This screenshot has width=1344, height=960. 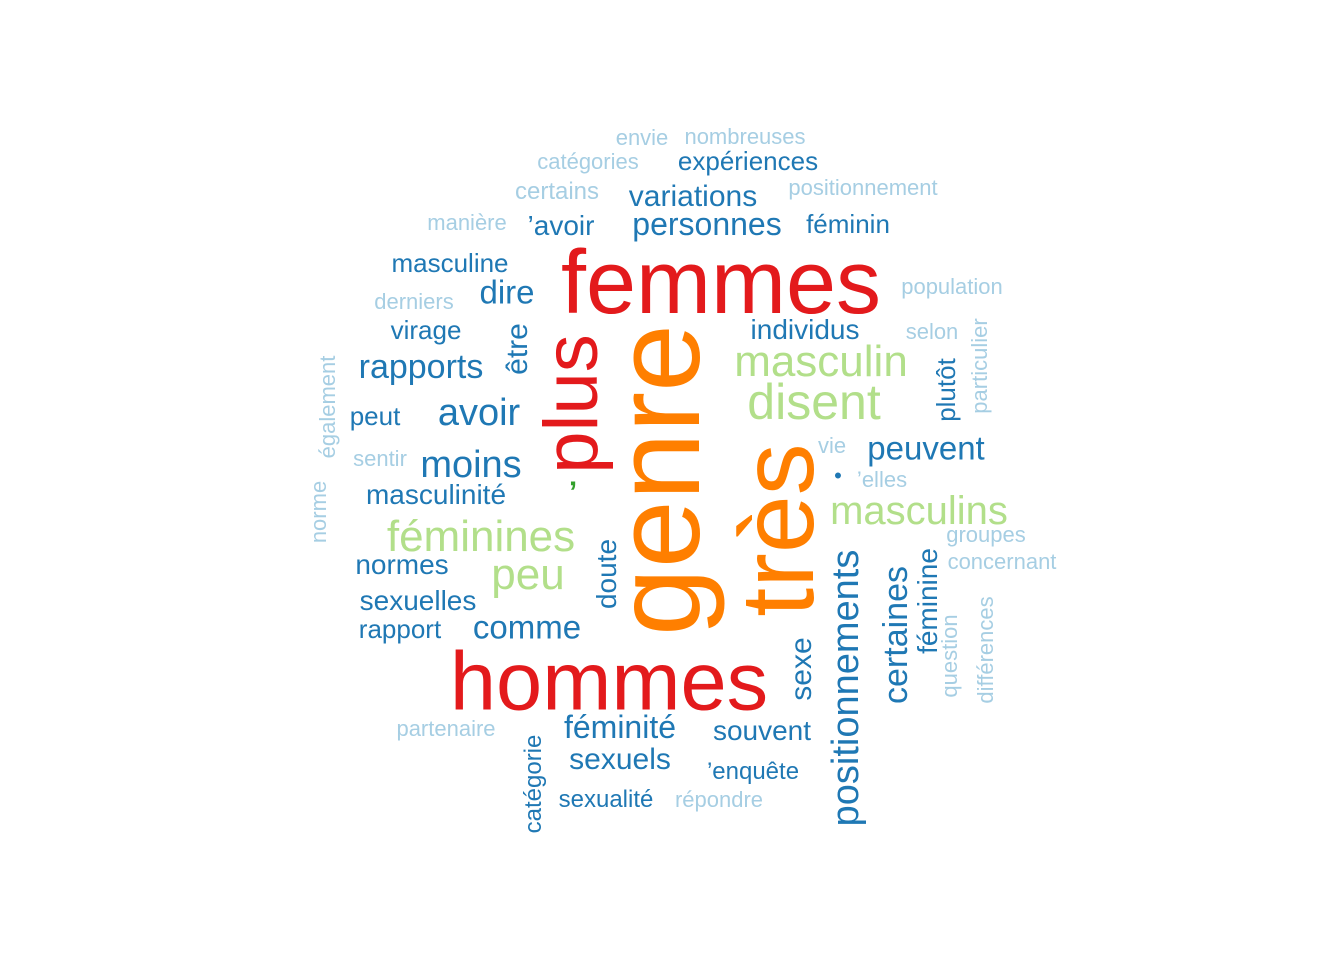 I want to click on word-peu: peu, so click(x=528, y=574).